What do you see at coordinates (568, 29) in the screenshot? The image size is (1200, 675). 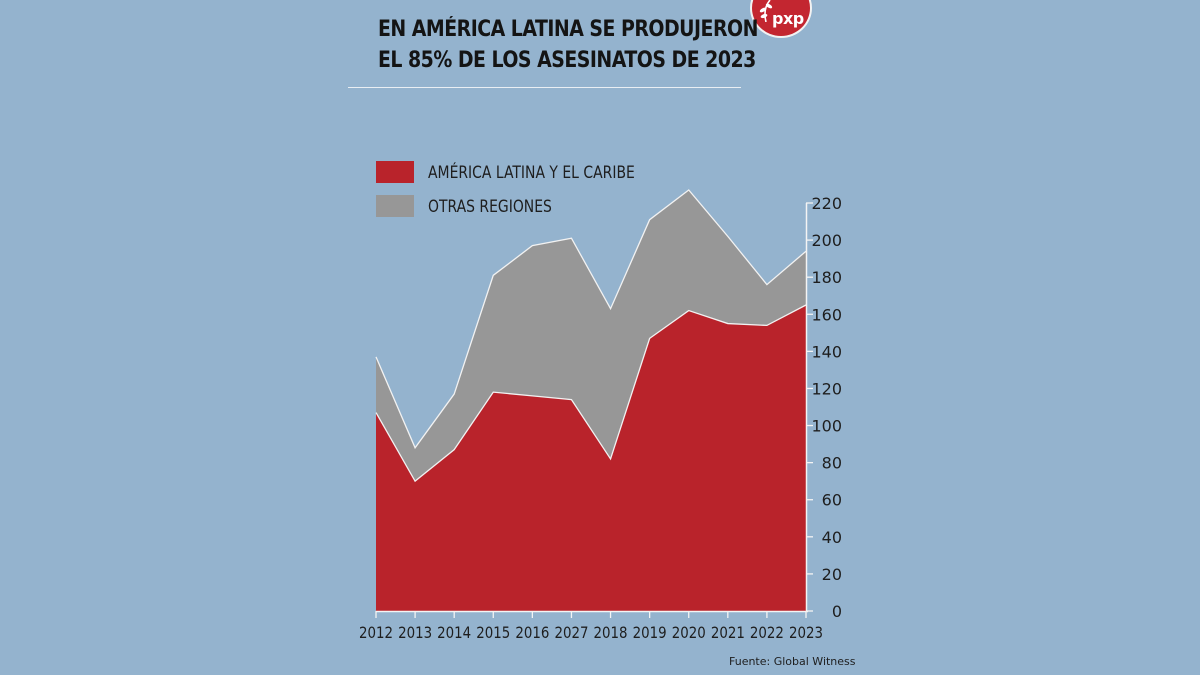 I see `chart-title-line-1: EN AMÉRICA LATINA SE PRODUJERON` at bounding box center [568, 29].